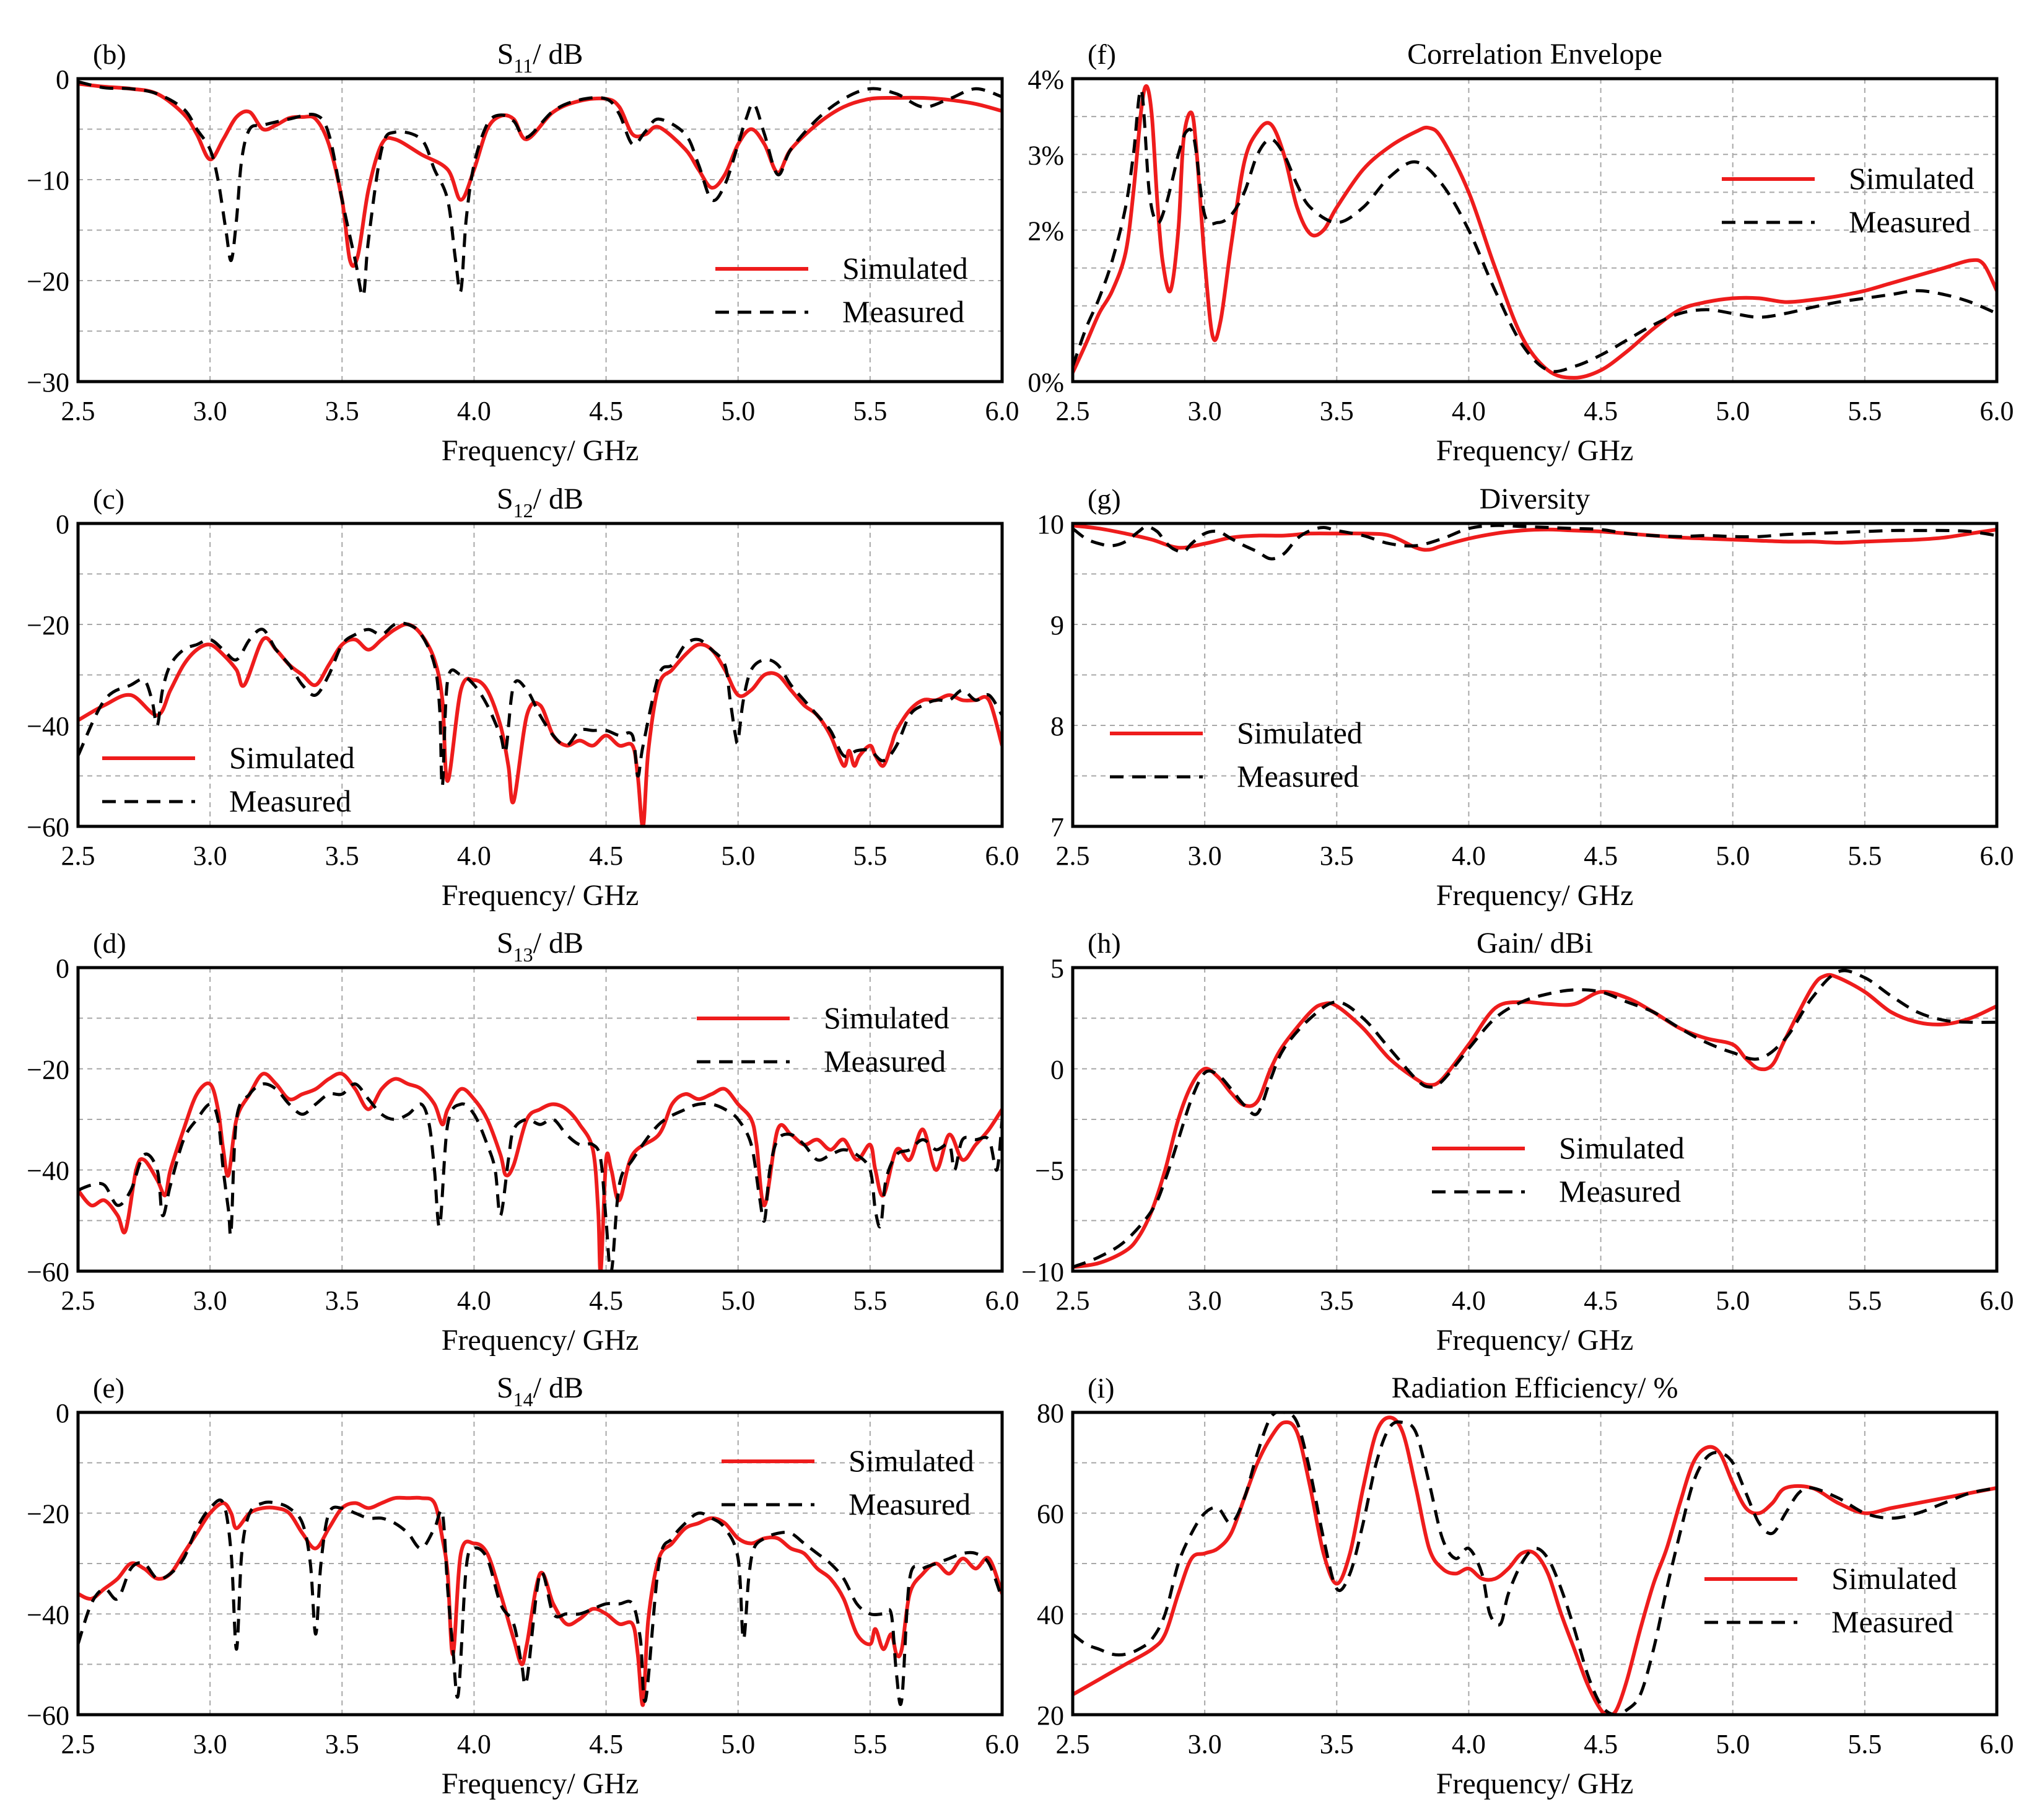 The image size is (2029, 1820). Describe the element at coordinates (1057, 827) in the screenshot. I see `y-tick-label: 7` at that location.